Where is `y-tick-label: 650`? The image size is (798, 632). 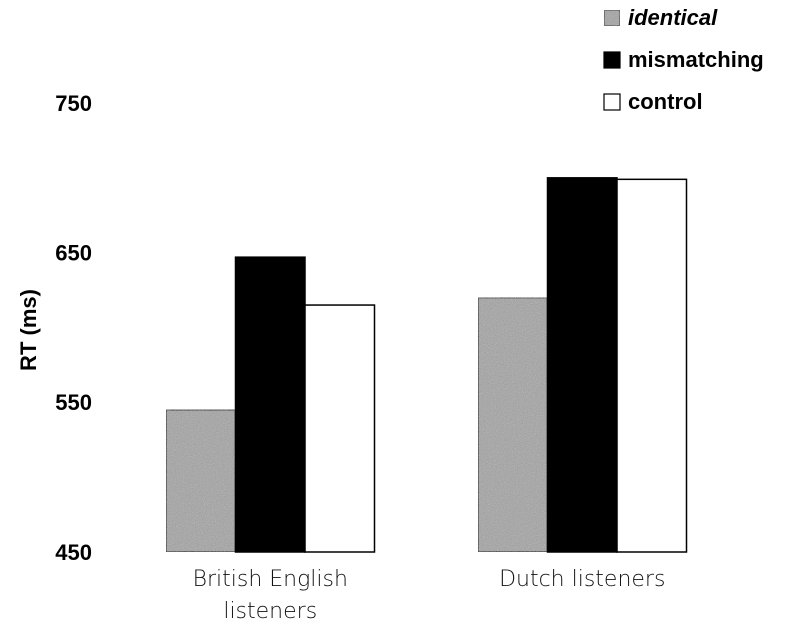 y-tick-label: 650 is located at coordinates (73, 252).